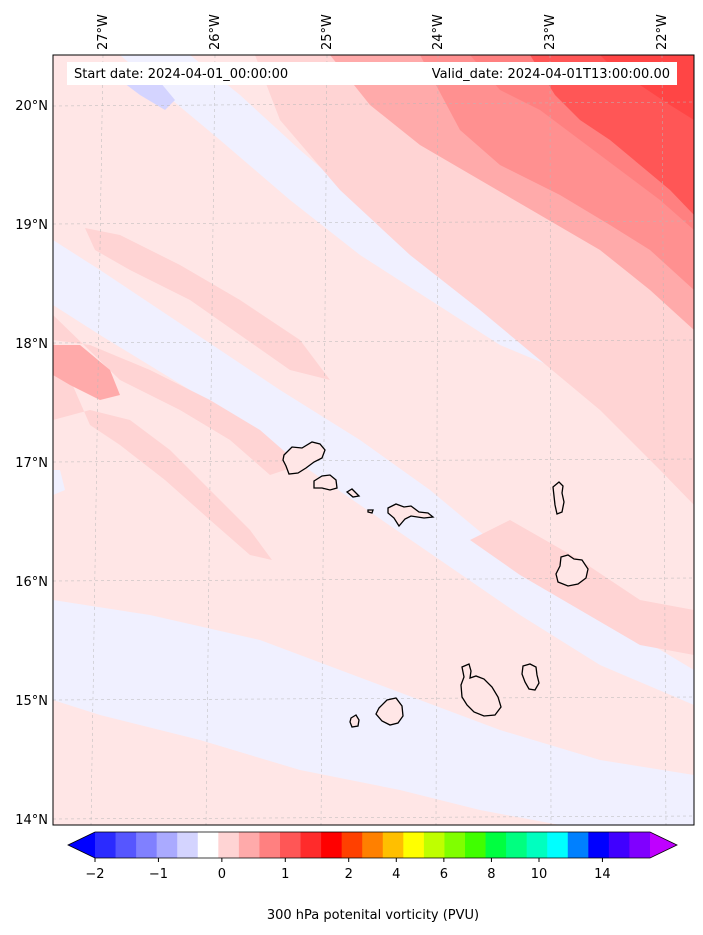 The image size is (703, 935). I want to click on island-santo-antao, so click(304, 458).